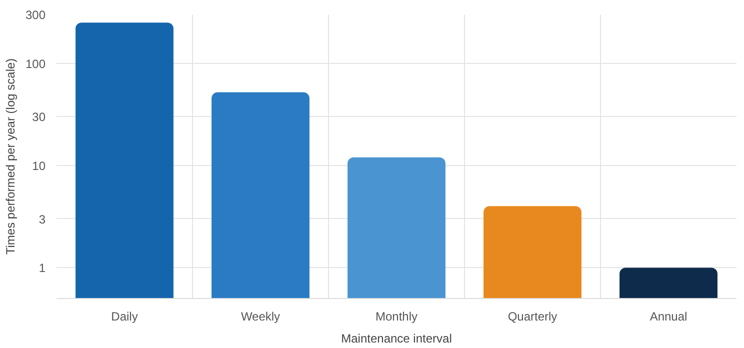 This screenshot has width=744, height=348. I want to click on y-tick-label: 1, so click(42, 268).